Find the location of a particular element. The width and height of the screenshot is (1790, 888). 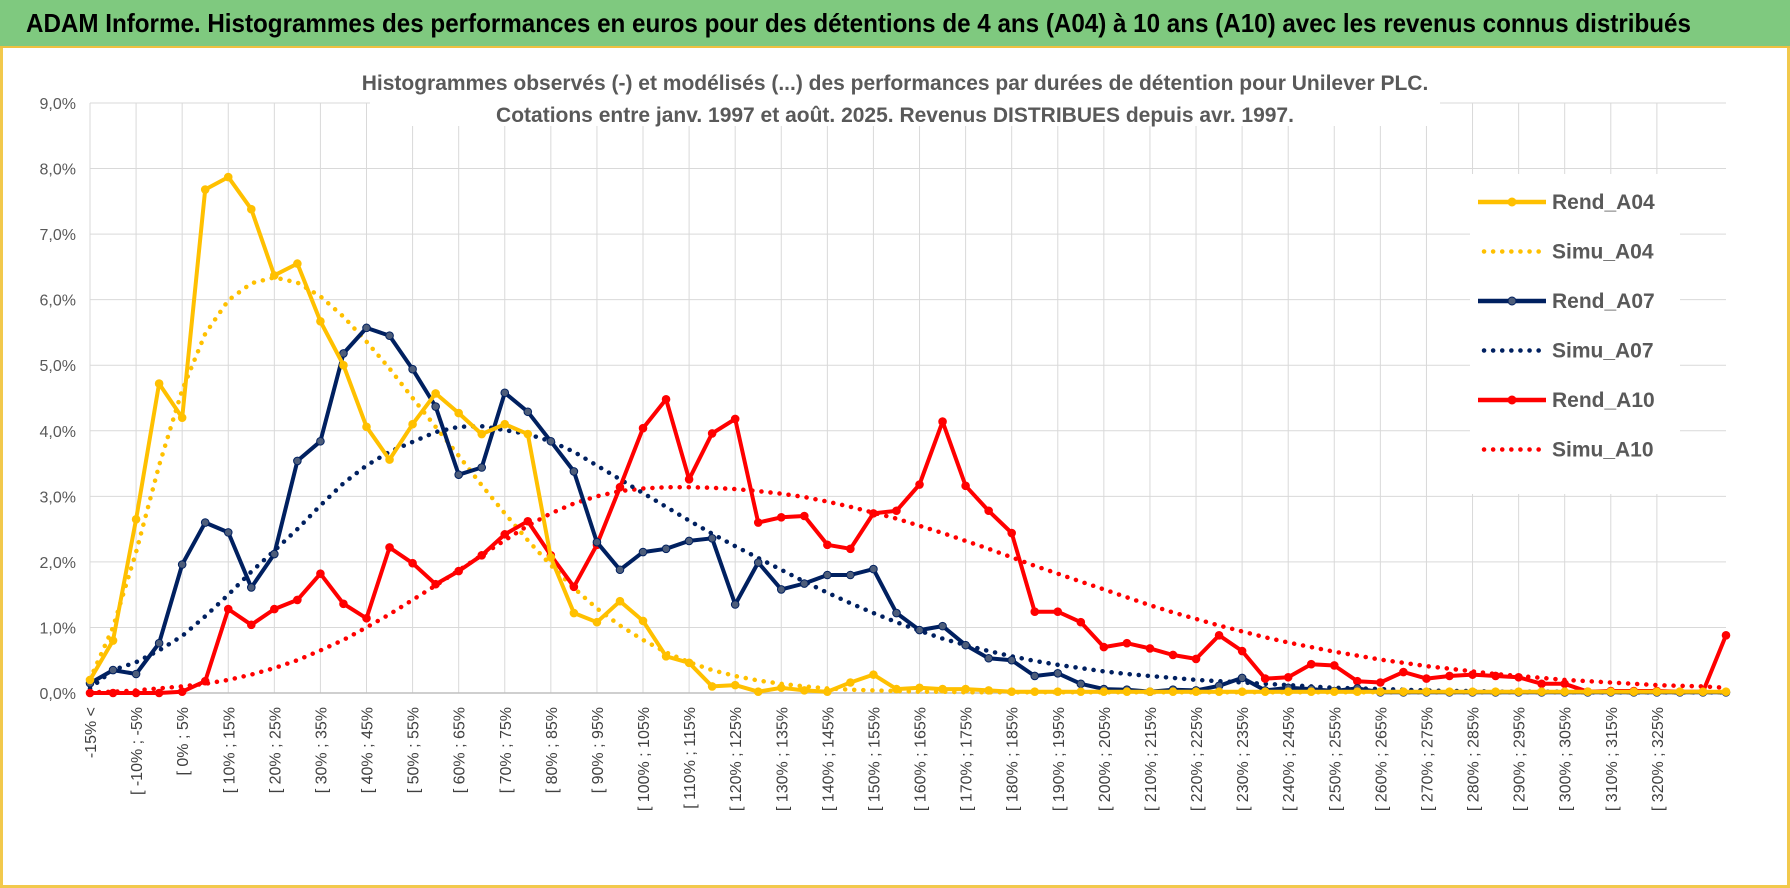

legend-background is located at coordinates (1575, 334).